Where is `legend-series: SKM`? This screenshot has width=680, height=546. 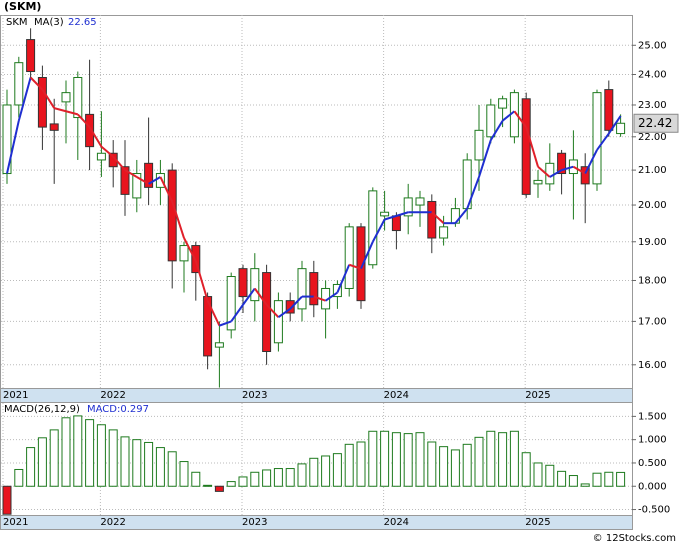 legend-series: SKM is located at coordinates (17, 22).